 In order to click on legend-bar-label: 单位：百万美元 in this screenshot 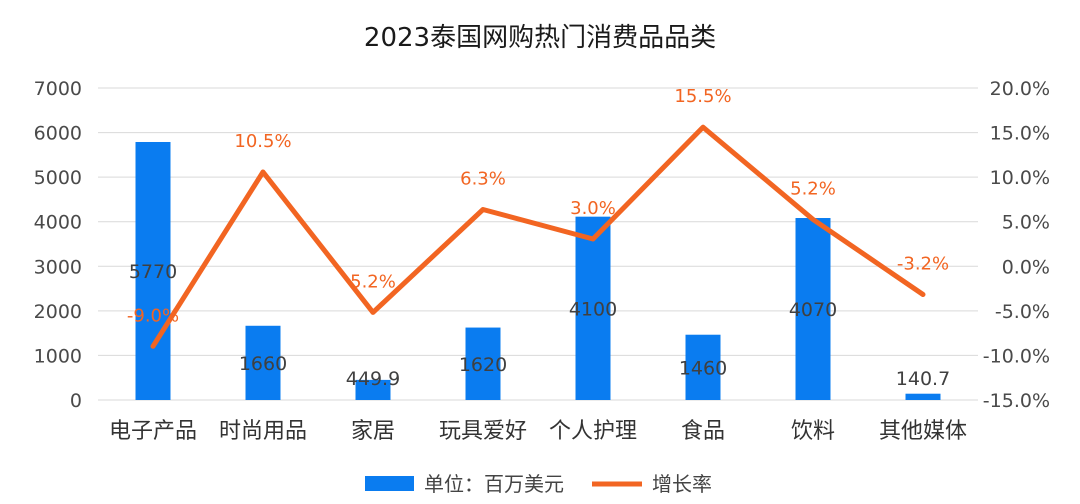, I will do `click(494, 484)`.